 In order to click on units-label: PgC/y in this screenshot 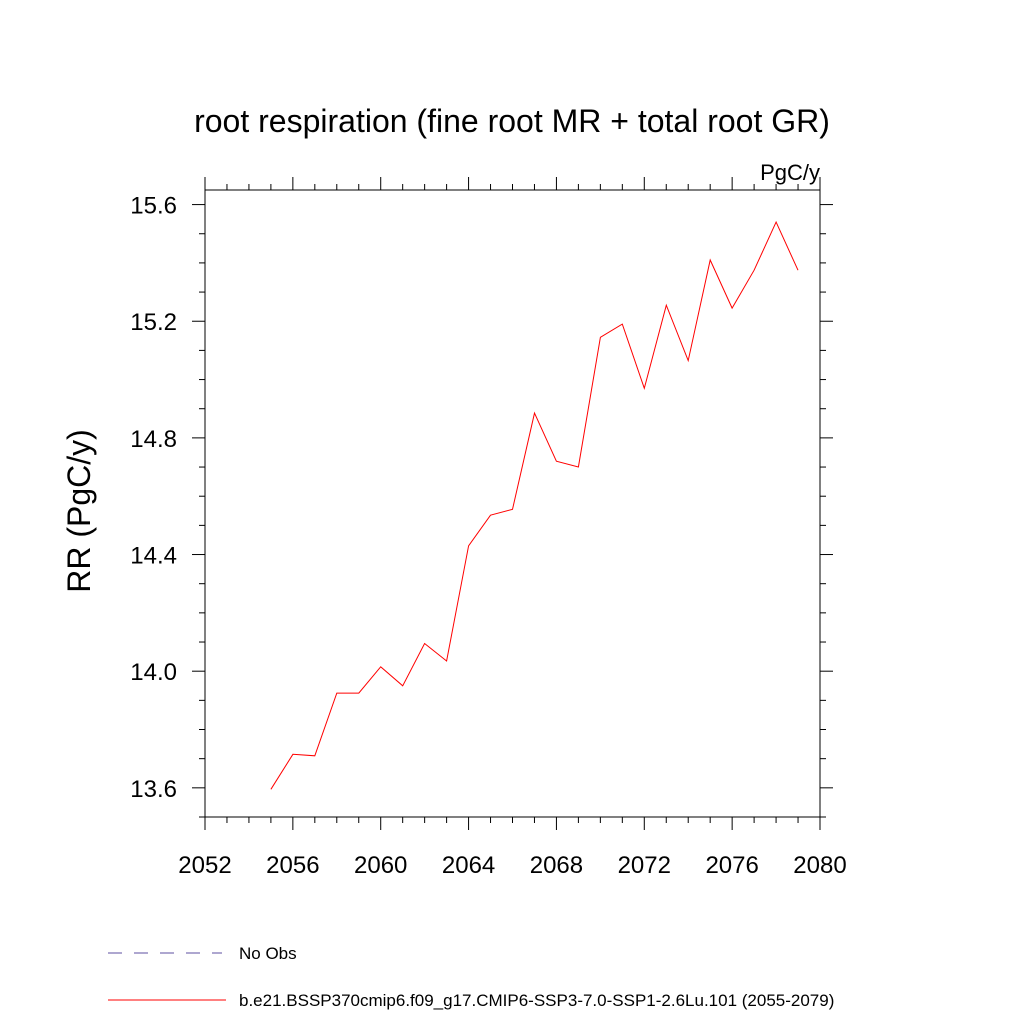, I will do `click(790, 172)`.